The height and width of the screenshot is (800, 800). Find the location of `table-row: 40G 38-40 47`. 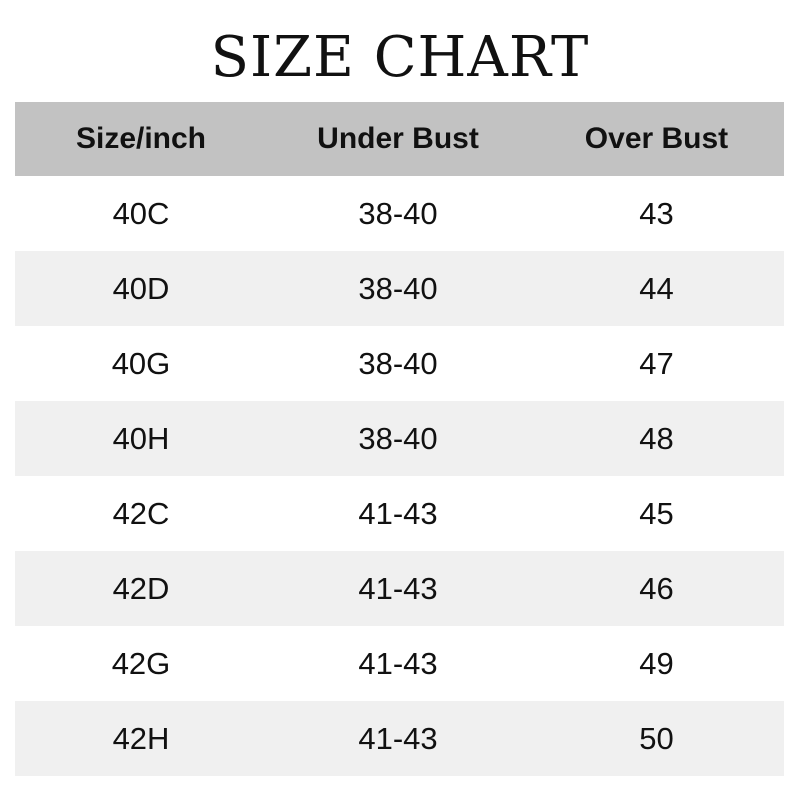

table-row: 40G 38-40 47 is located at coordinates (399, 363).